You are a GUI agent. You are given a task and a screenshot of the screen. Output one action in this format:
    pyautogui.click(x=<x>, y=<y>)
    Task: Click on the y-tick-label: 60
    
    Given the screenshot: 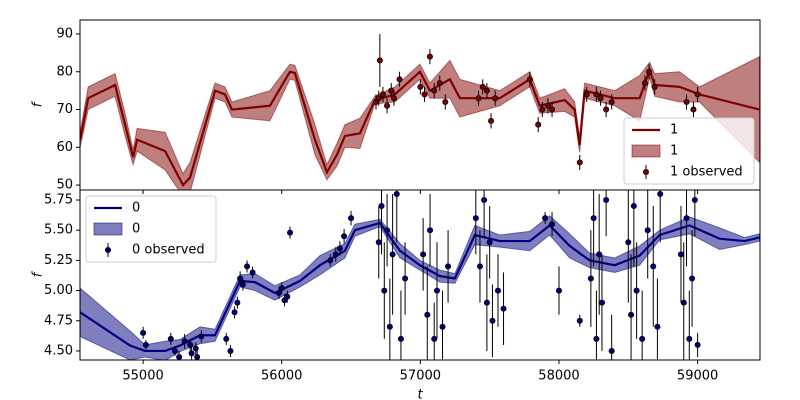 What is the action you would take?
    pyautogui.click(x=64, y=147)
    